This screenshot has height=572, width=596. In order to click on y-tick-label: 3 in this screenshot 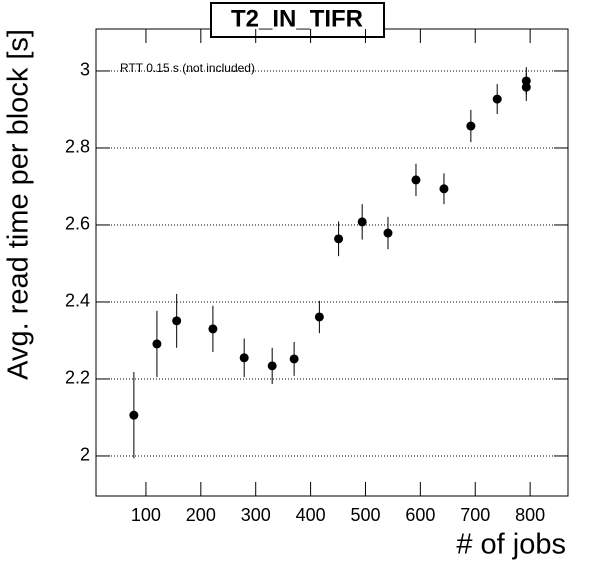, I will do `click(85, 70)`.